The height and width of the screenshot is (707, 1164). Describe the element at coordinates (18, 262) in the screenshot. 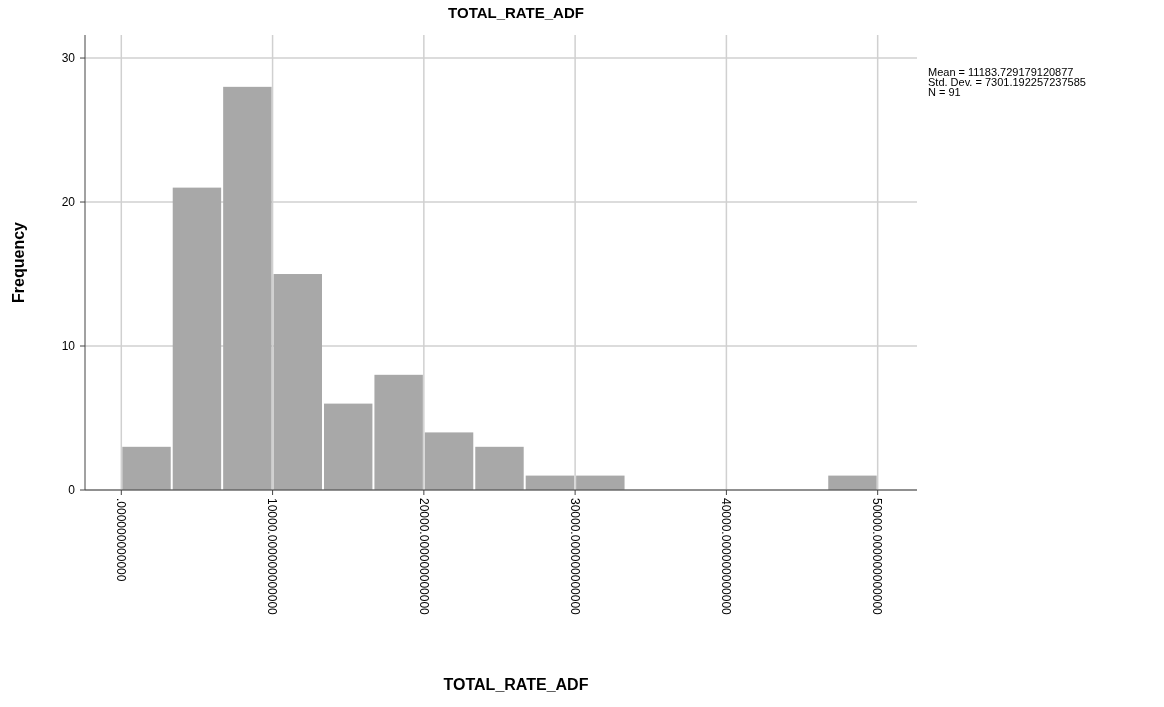

I see `y-axis-title: Frequency` at that location.